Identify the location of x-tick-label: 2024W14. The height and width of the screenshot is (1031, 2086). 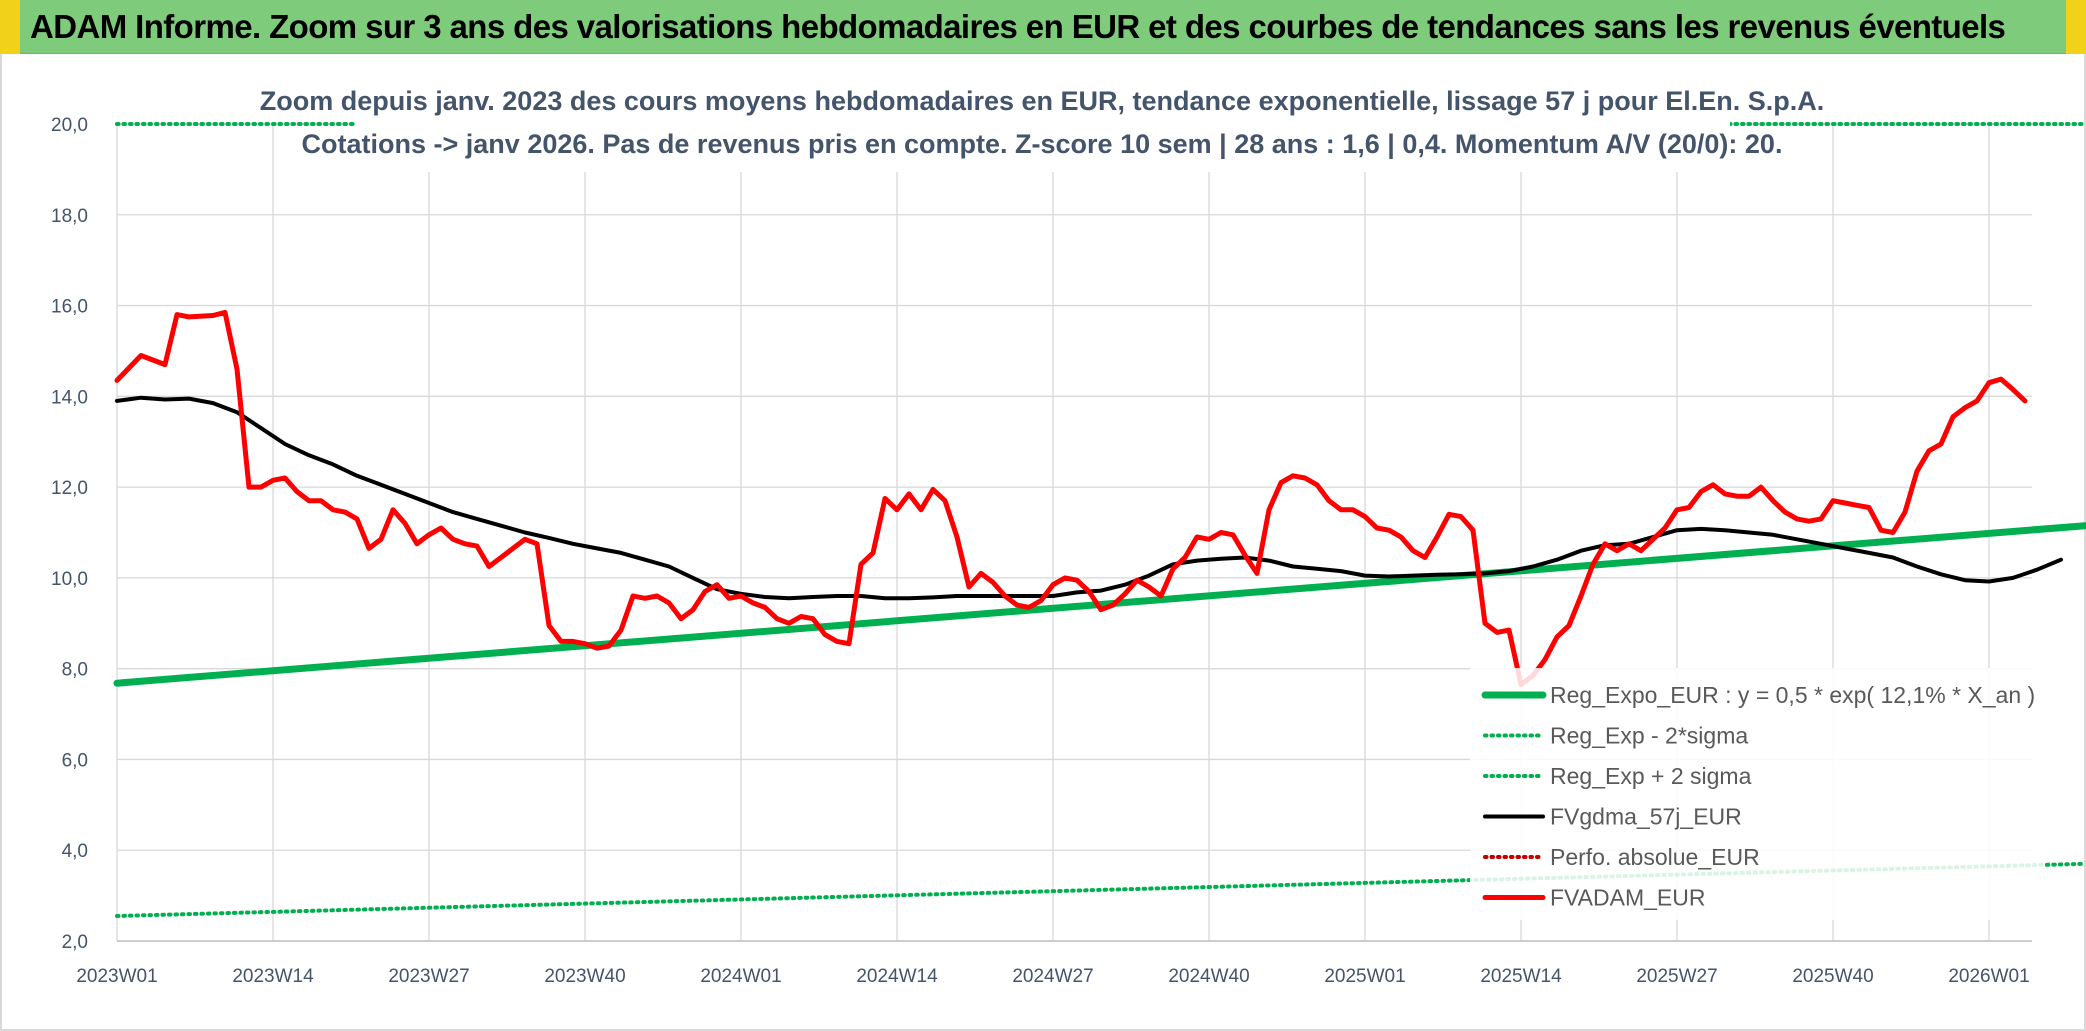
(897, 976).